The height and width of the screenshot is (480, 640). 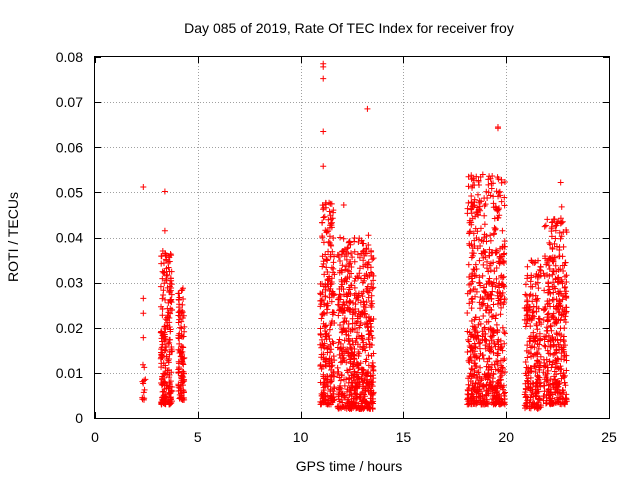 What do you see at coordinates (69, 102) in the screenshot?
I see `y-tick-label: 0.07` at bounding box center [69, 102].